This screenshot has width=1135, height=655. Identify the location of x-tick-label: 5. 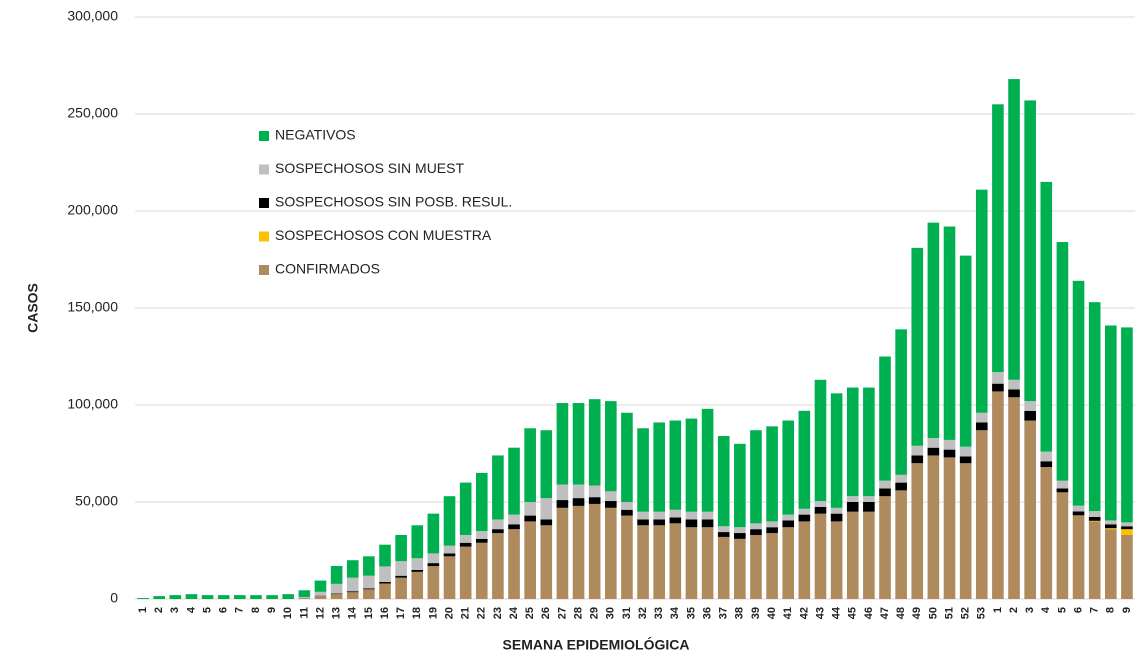
(207, 610).